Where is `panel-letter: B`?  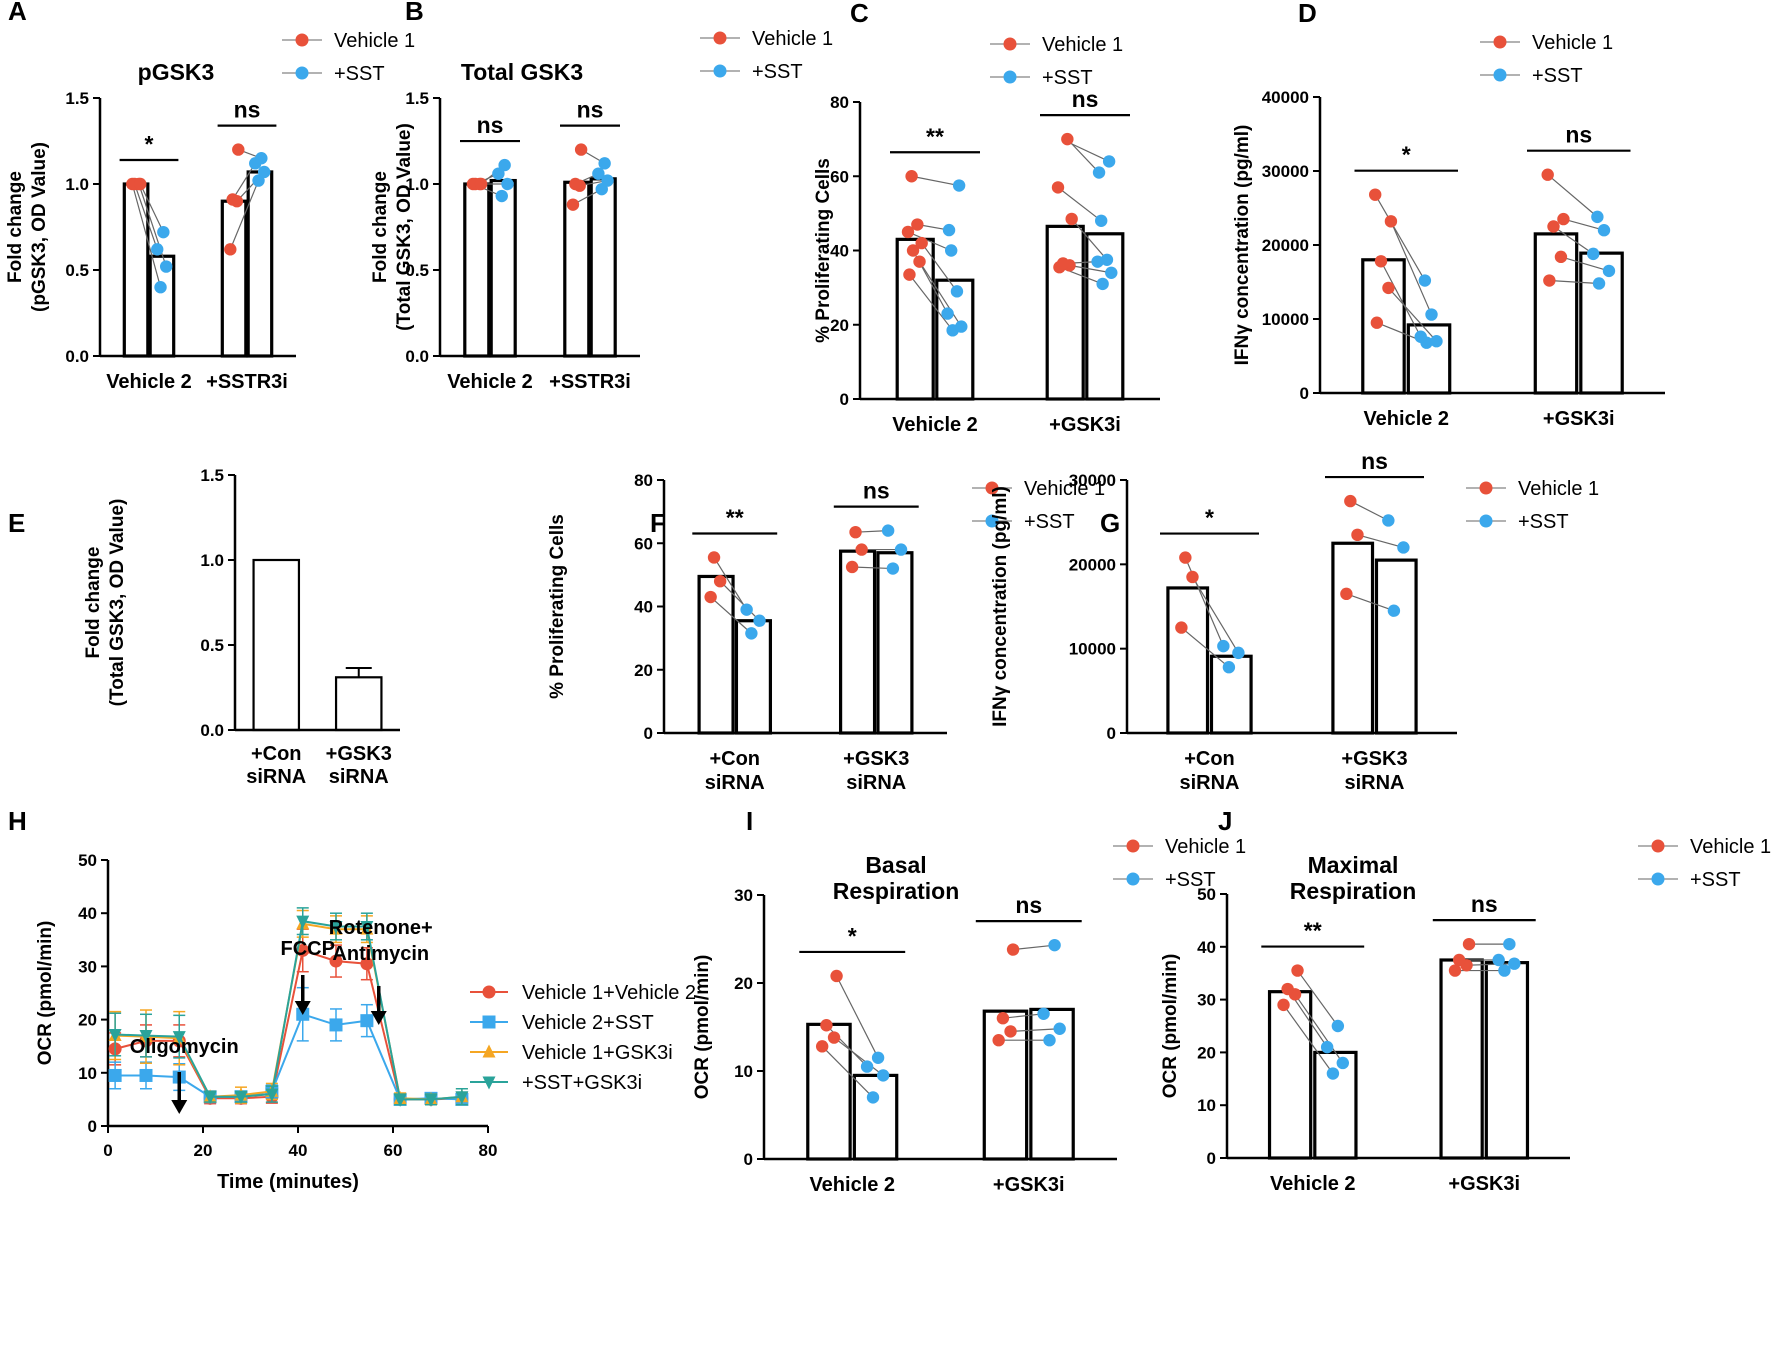 panel-letter: B is located at coordinates (414, 13).